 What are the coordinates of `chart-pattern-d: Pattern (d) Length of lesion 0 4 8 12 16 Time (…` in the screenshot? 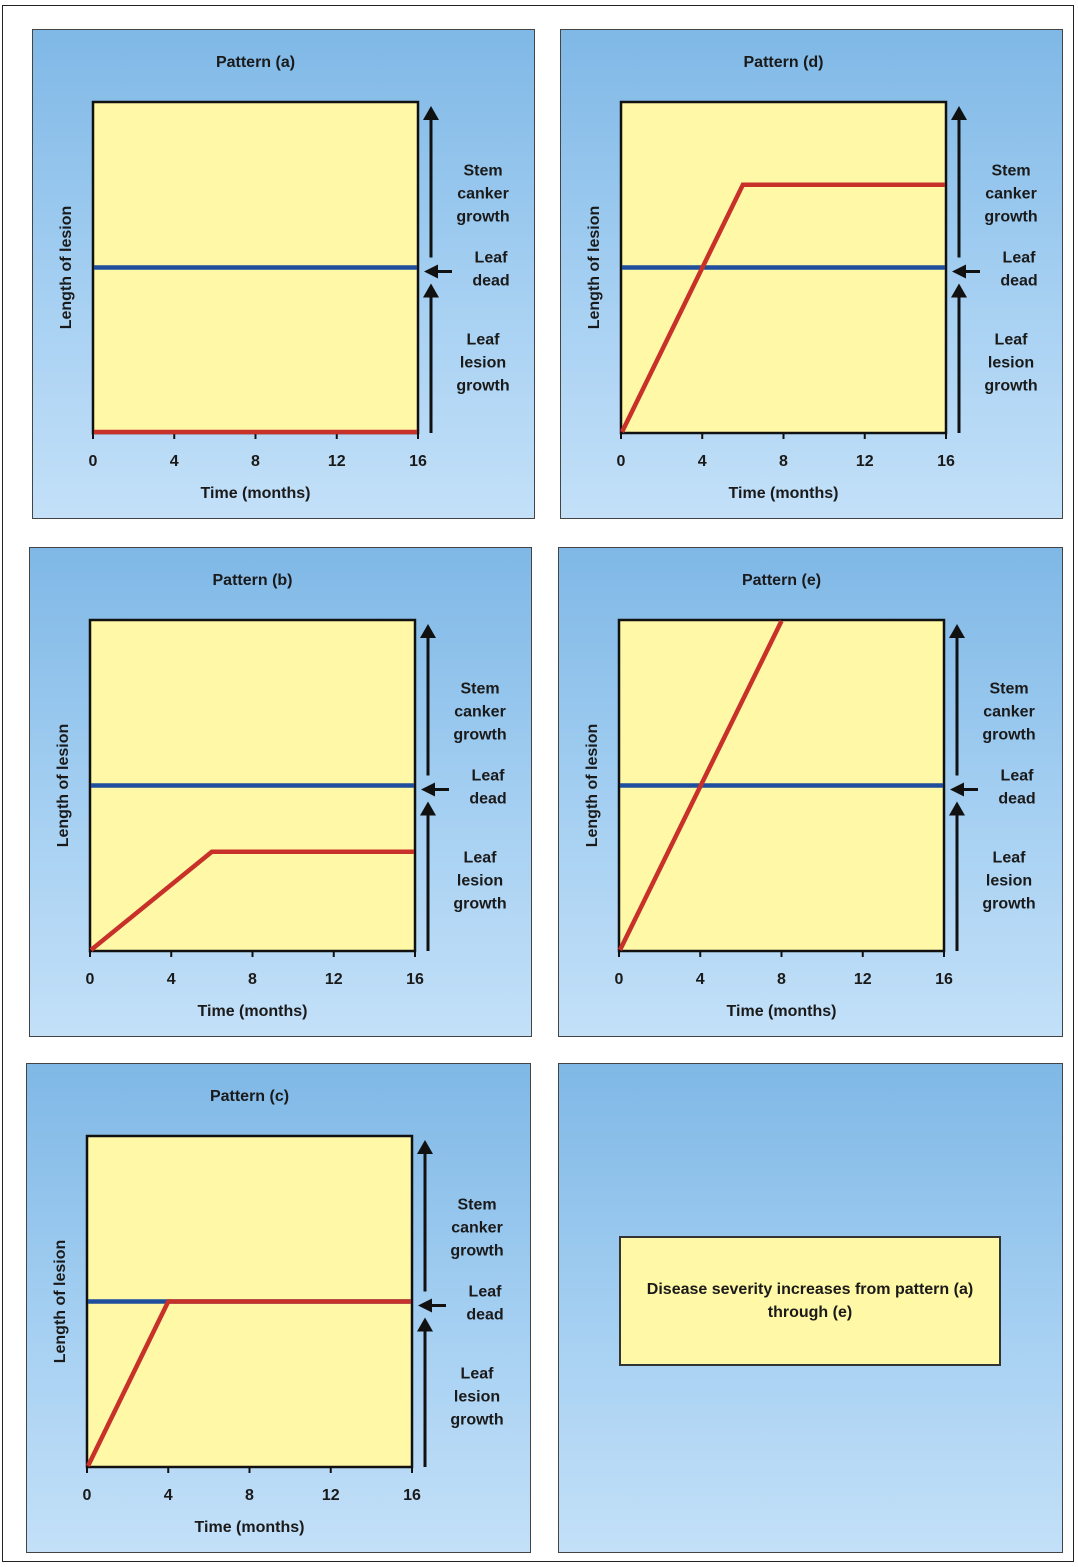 It's located at (812, 278).